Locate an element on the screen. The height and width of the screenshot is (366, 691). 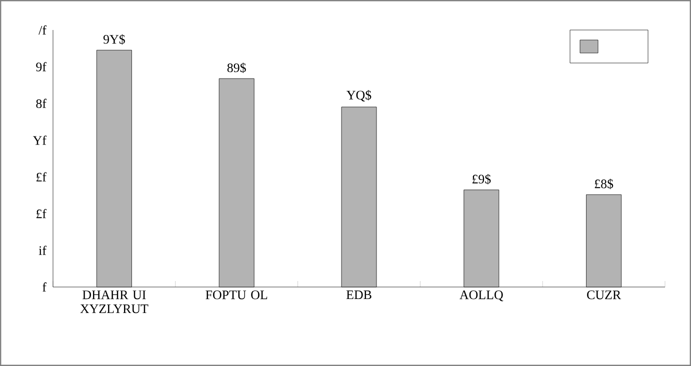
annotation: YQ$ is located at coordinates (359, 96).